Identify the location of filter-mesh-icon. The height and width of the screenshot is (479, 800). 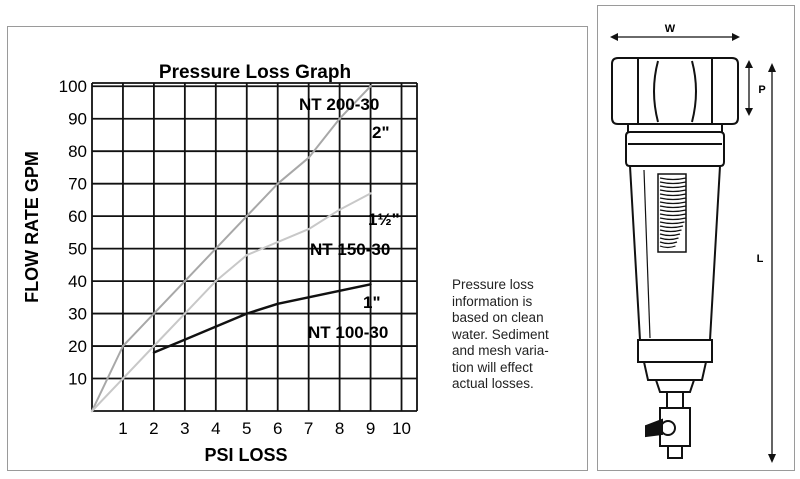
(673, 213).